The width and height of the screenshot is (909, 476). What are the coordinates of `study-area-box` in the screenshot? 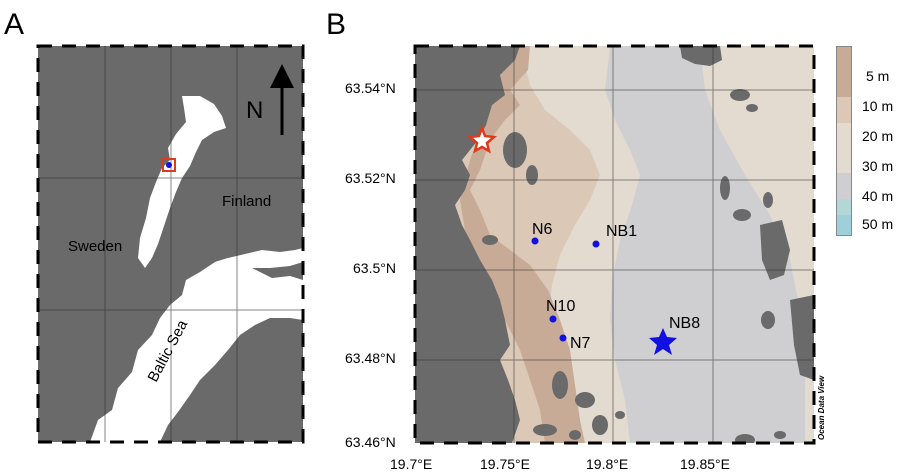 It's located at (169, 165).